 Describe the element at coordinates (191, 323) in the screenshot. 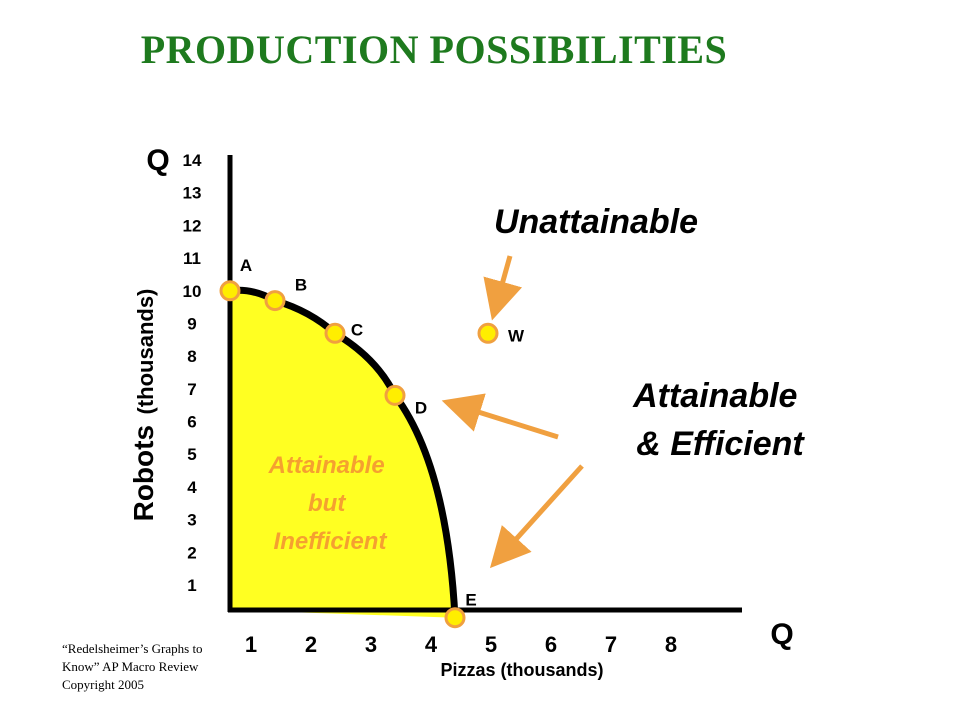

I see `y-tick-label: 9` at that location.